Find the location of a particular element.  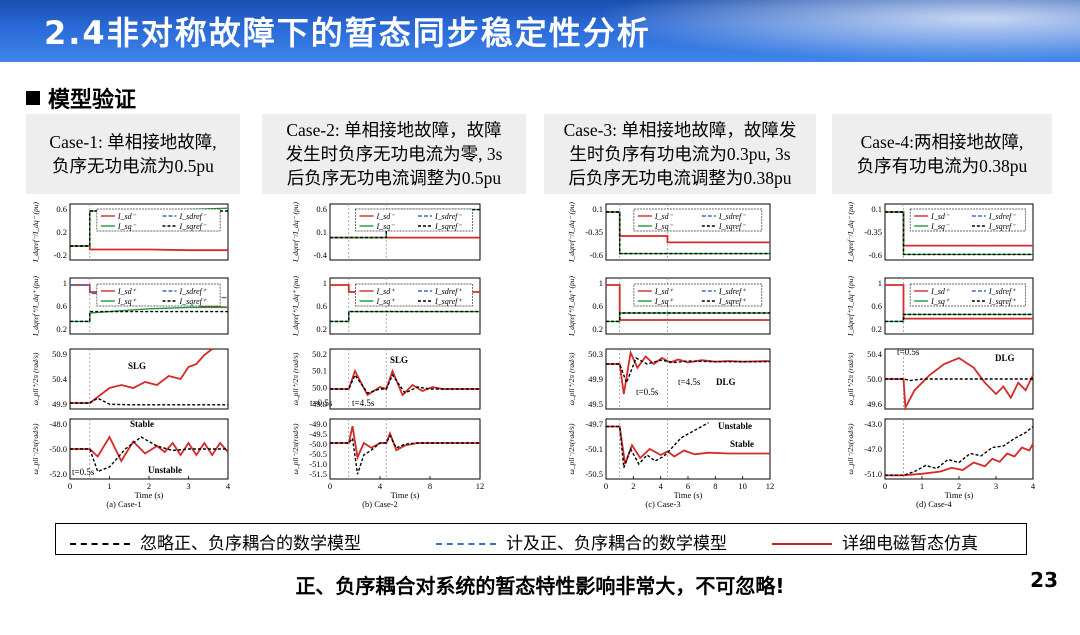

x-tick-label: 0 is located at coordinates (70, 486).